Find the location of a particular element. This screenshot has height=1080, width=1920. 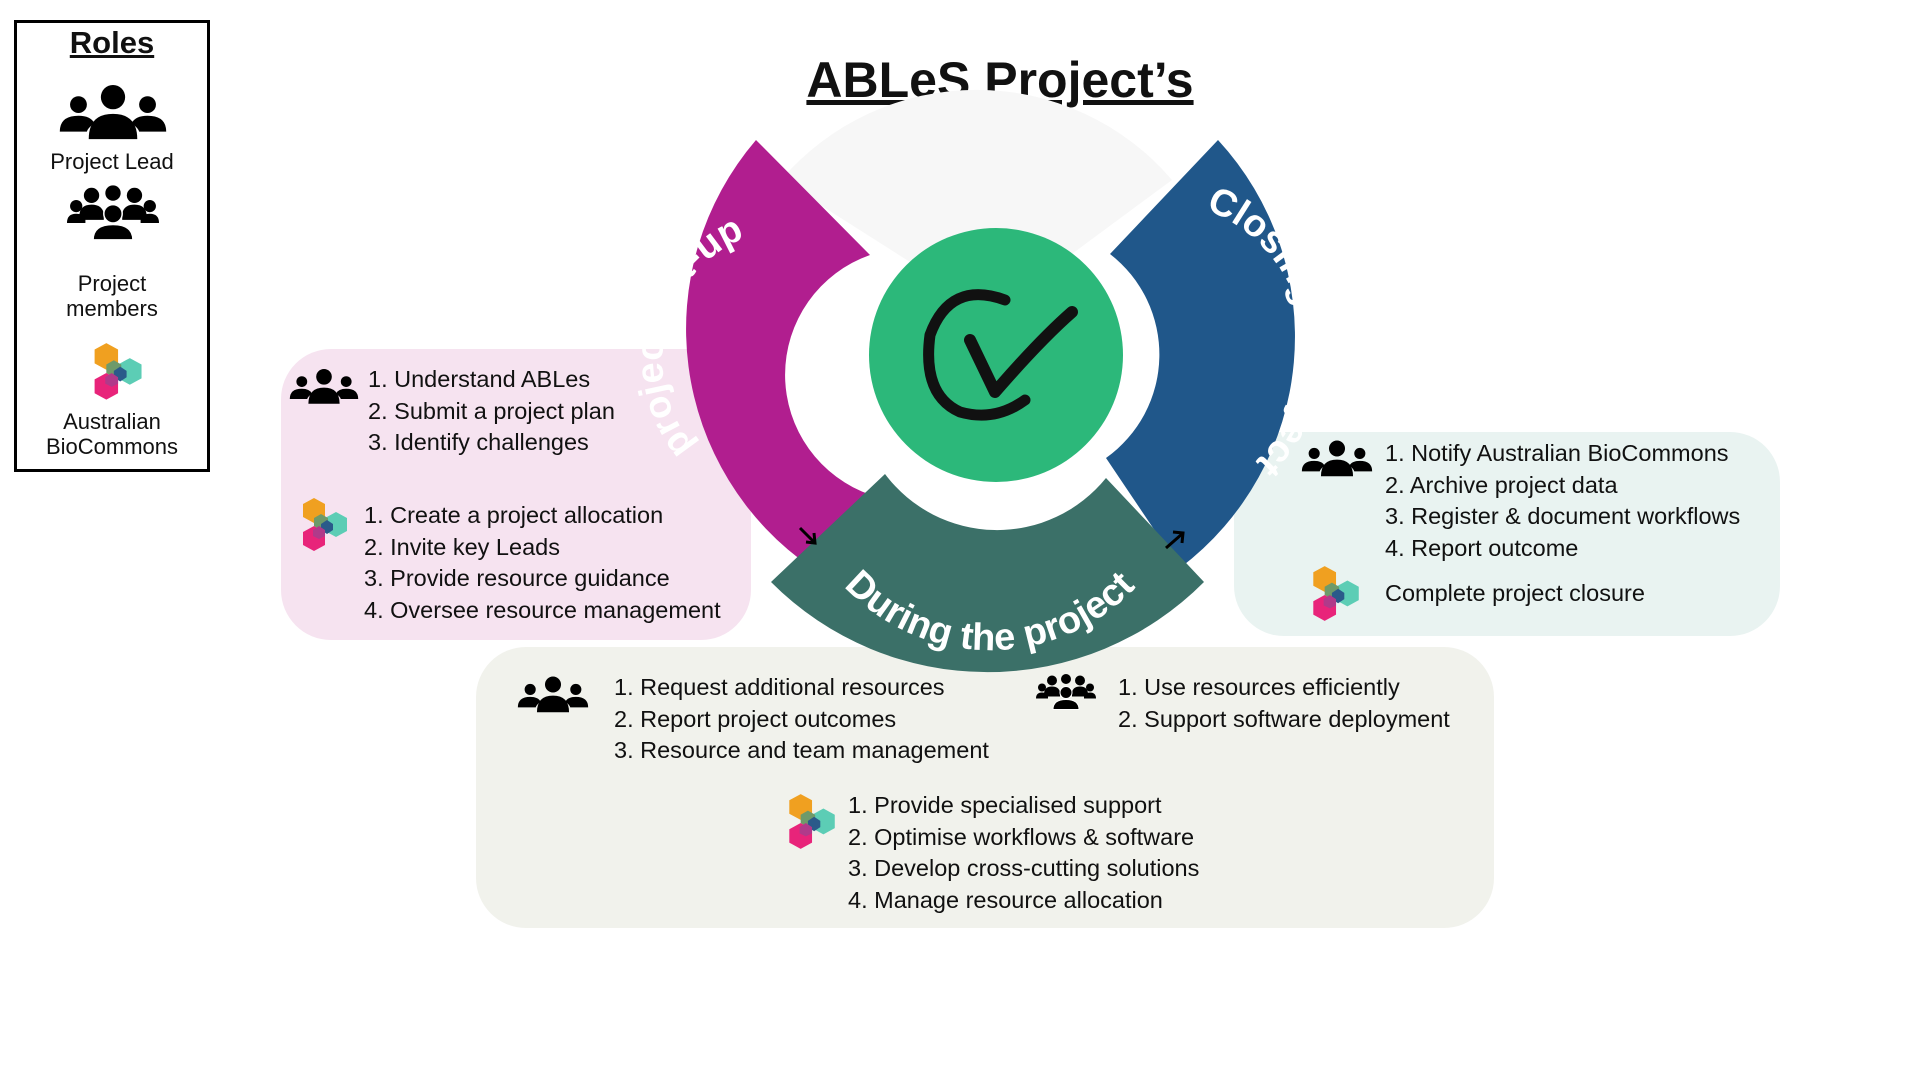

list-item: 3. Resource and team management is located at coordinates (801, 750).